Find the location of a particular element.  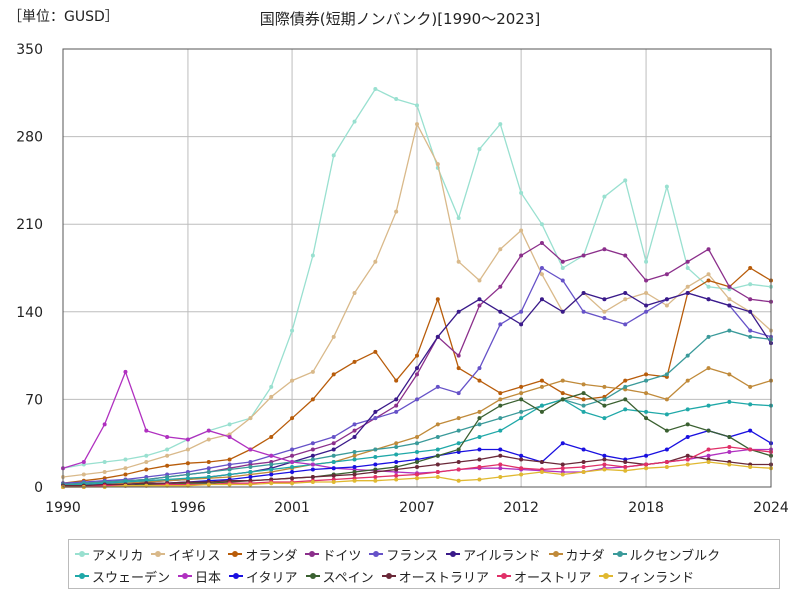

x-tick-label: 1990 is located at coordinates (63, 508).